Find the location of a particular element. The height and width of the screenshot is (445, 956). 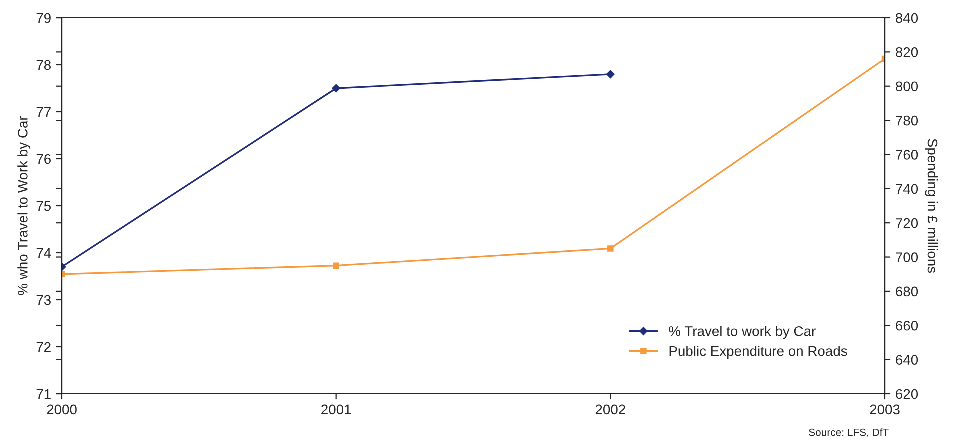

y-tick-label: 72 is located at coordinates (43, 347).